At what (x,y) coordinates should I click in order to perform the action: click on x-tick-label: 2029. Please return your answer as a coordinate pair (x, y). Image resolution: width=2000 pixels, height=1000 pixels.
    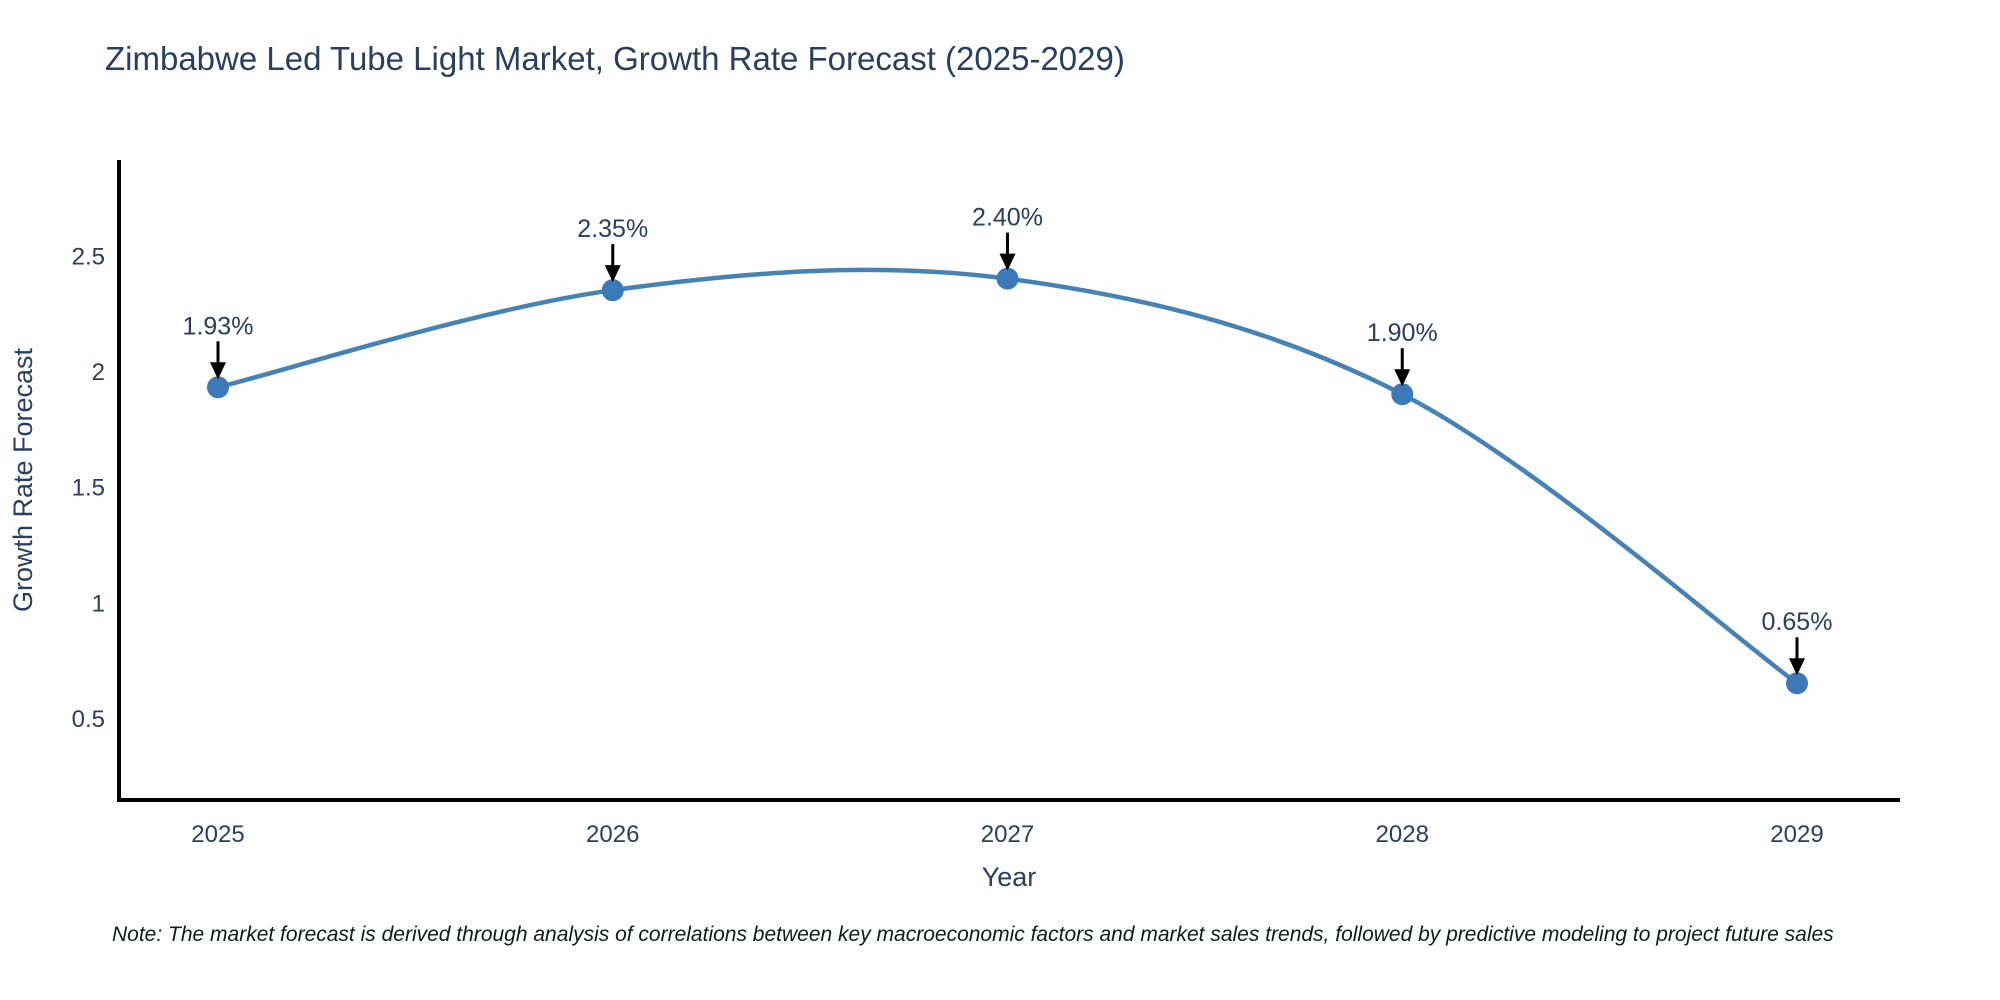
    Looking at the image, I should click on (1796, 834).